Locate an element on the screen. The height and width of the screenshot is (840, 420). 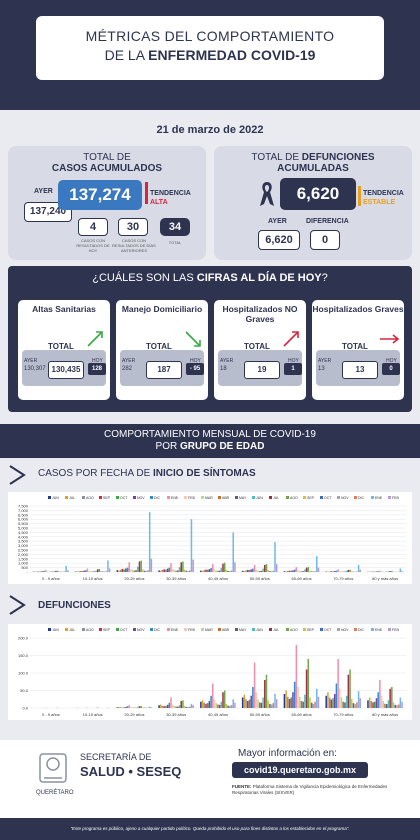
today-card-title: Manejo Domiciliario is located at coordinates (162, 309).